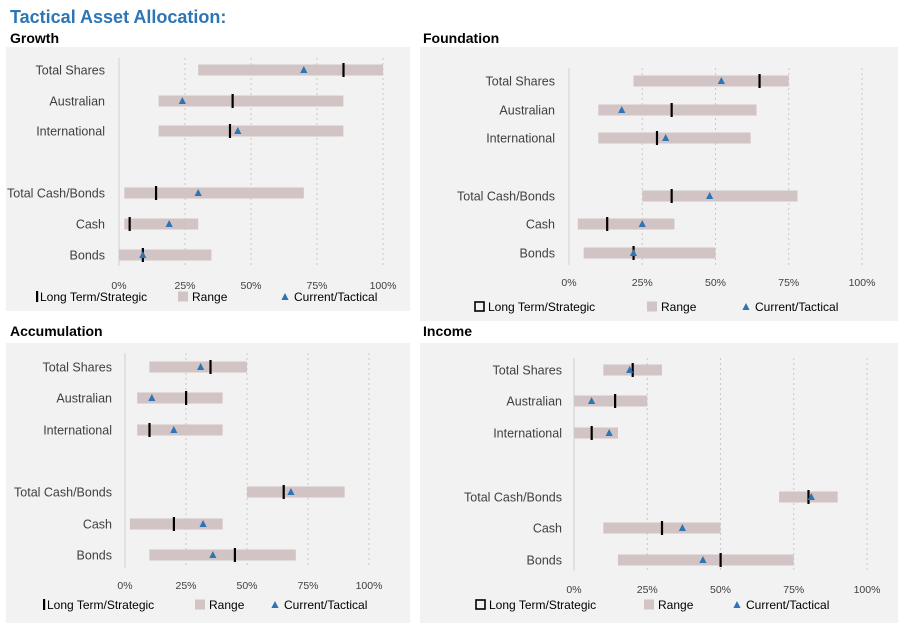  What do you see at coordinates (185, 586) in the screenshot?
I see `chart2-x-tick-label: 25%` at bounding box center [185, 586].